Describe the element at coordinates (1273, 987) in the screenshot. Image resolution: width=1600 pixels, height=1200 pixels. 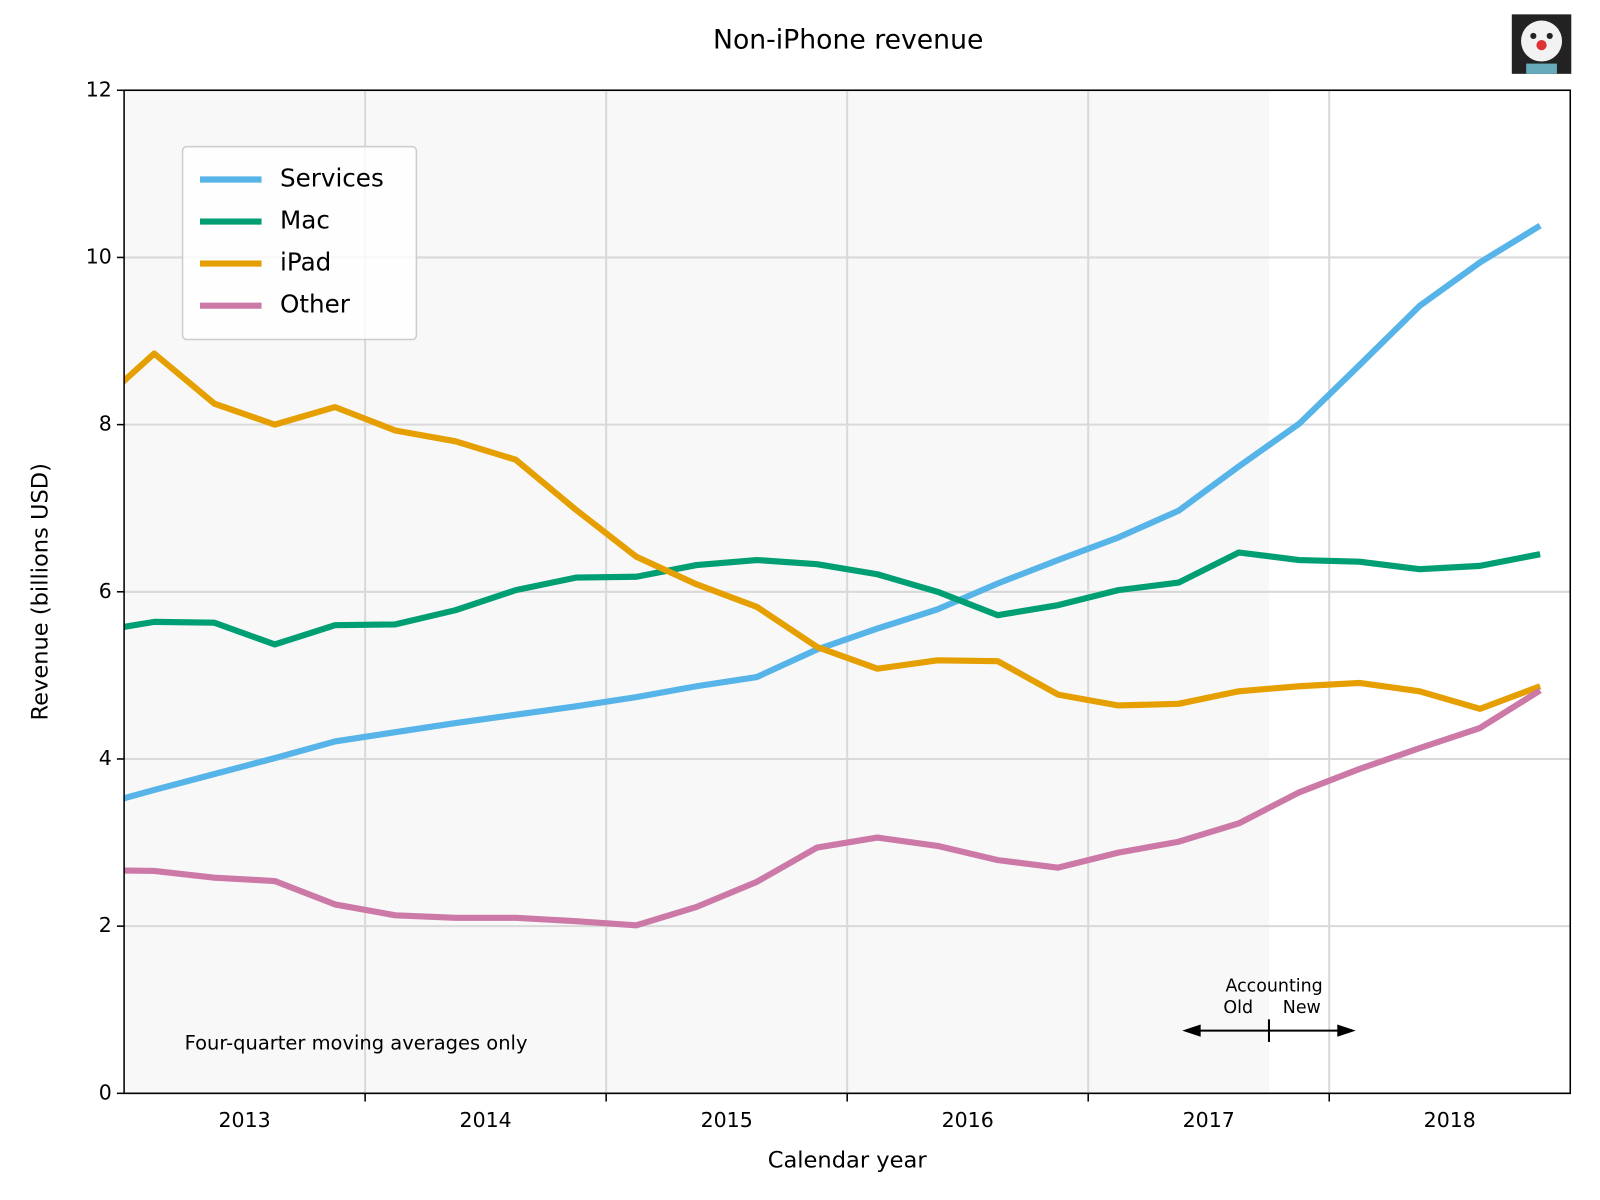
I see `annotation-title: Accounting` at that location.